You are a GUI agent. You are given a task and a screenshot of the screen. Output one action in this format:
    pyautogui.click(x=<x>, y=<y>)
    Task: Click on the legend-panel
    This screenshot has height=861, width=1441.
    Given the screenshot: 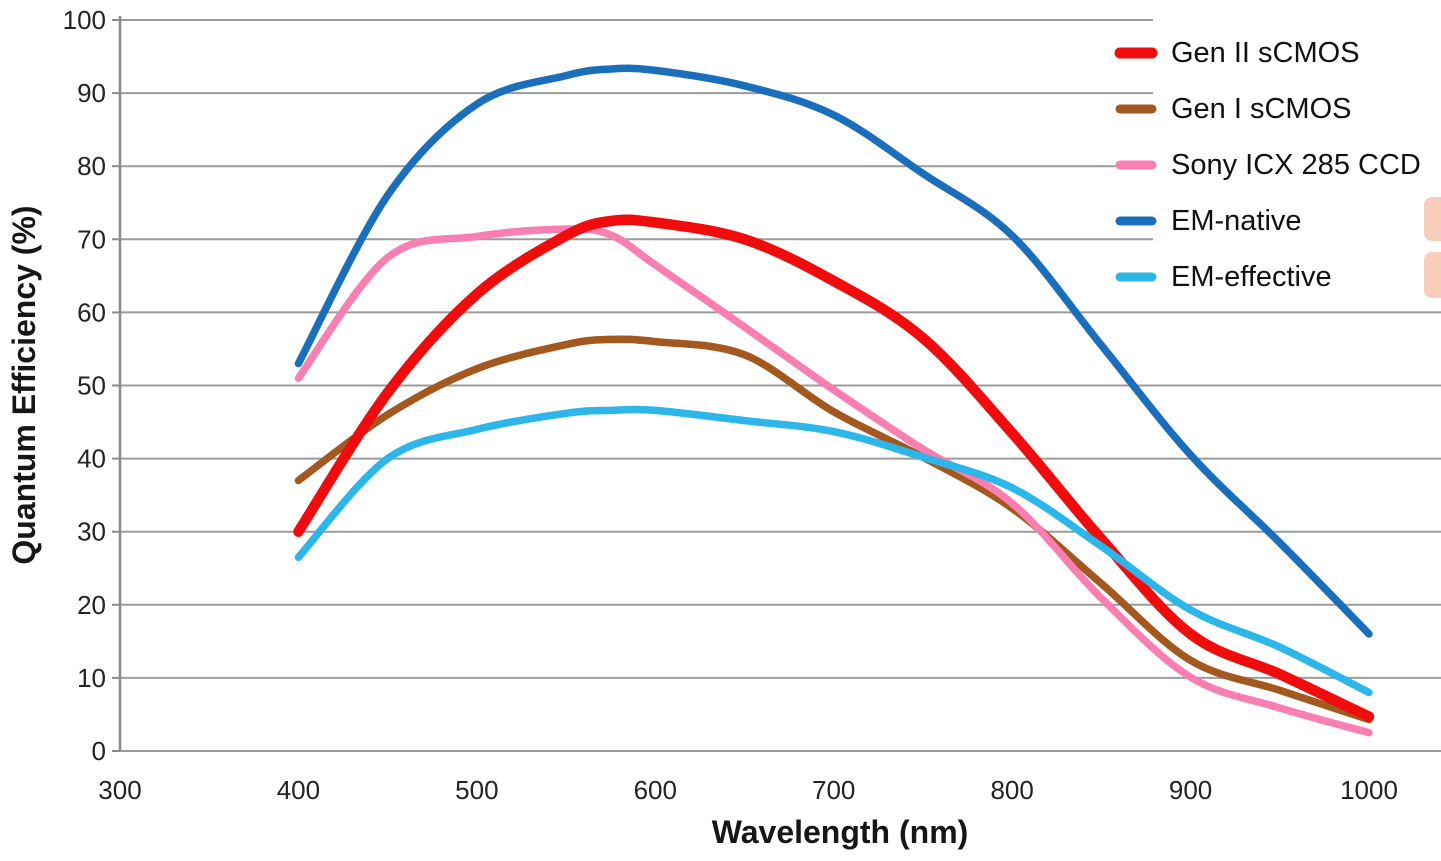 What is the action you would take?
    pyautogui.click(x=1297, y=153)
    